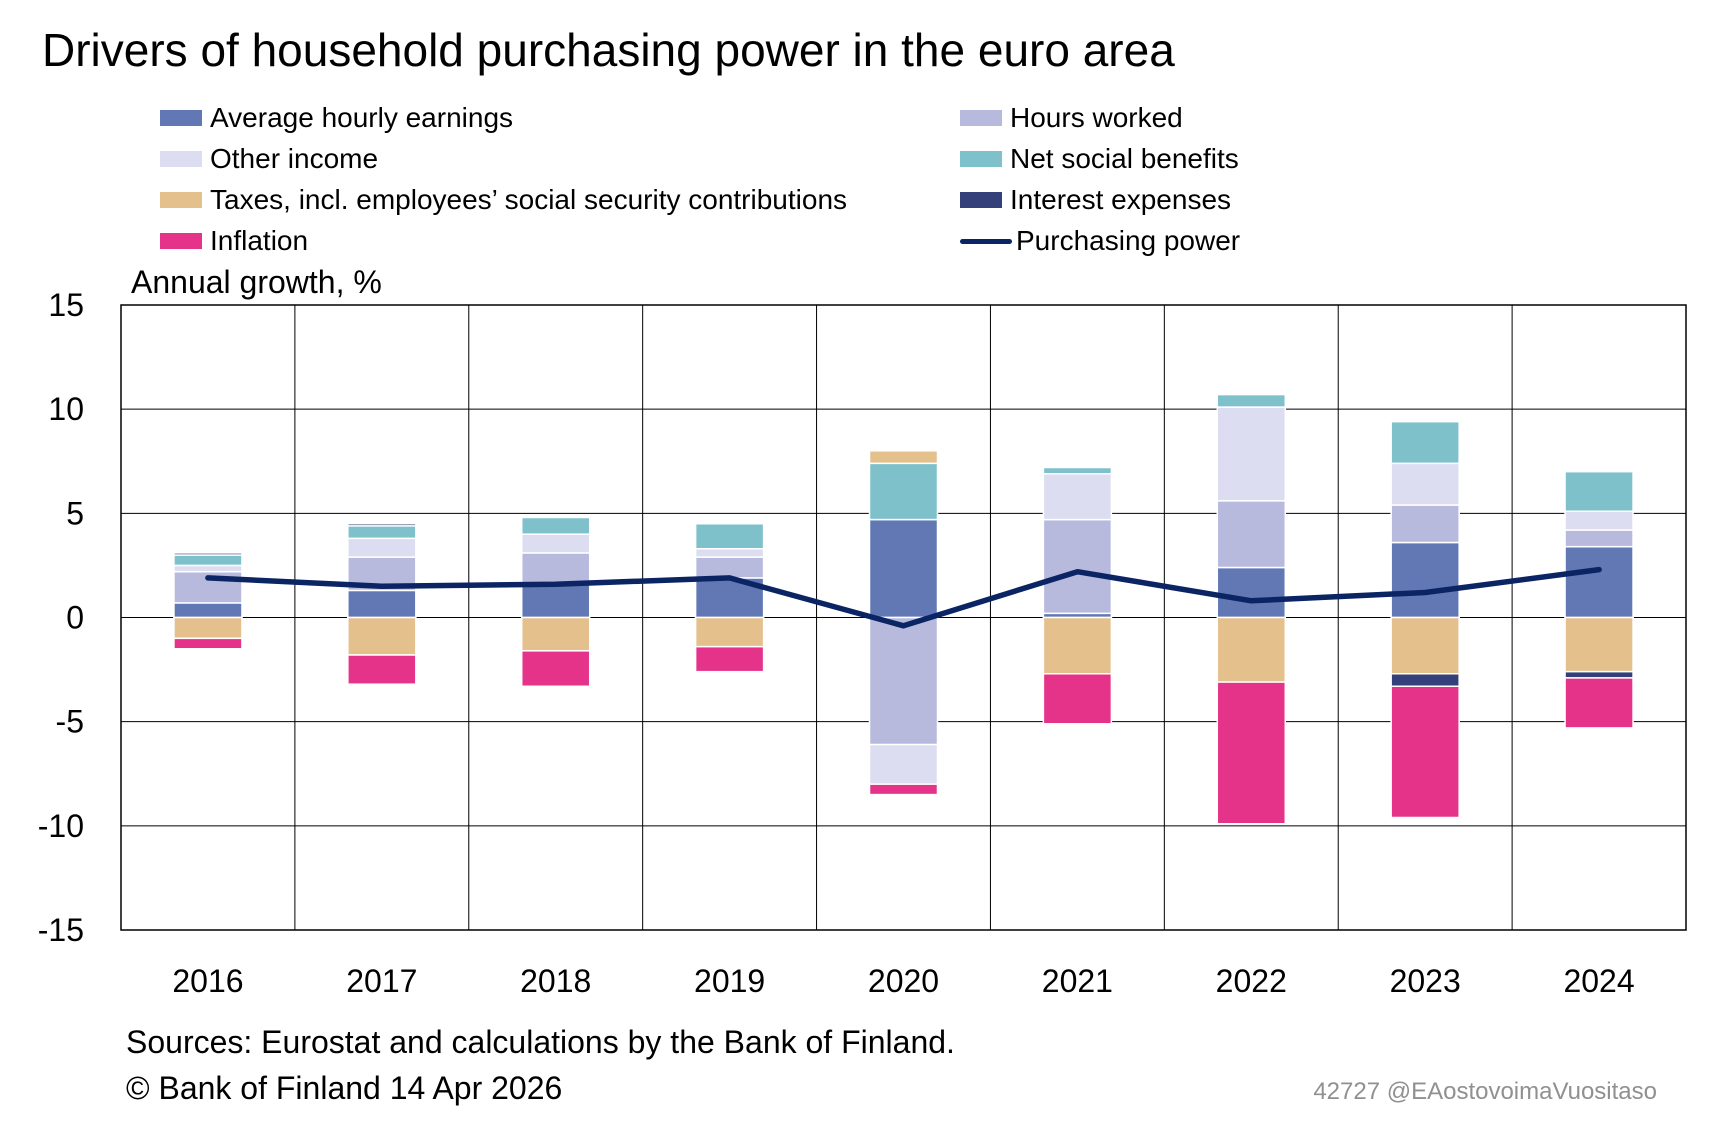 This screenshot has width=1719, height=1122. I want to click on bar-net-social-benefits-2023, so click(1425, 442).